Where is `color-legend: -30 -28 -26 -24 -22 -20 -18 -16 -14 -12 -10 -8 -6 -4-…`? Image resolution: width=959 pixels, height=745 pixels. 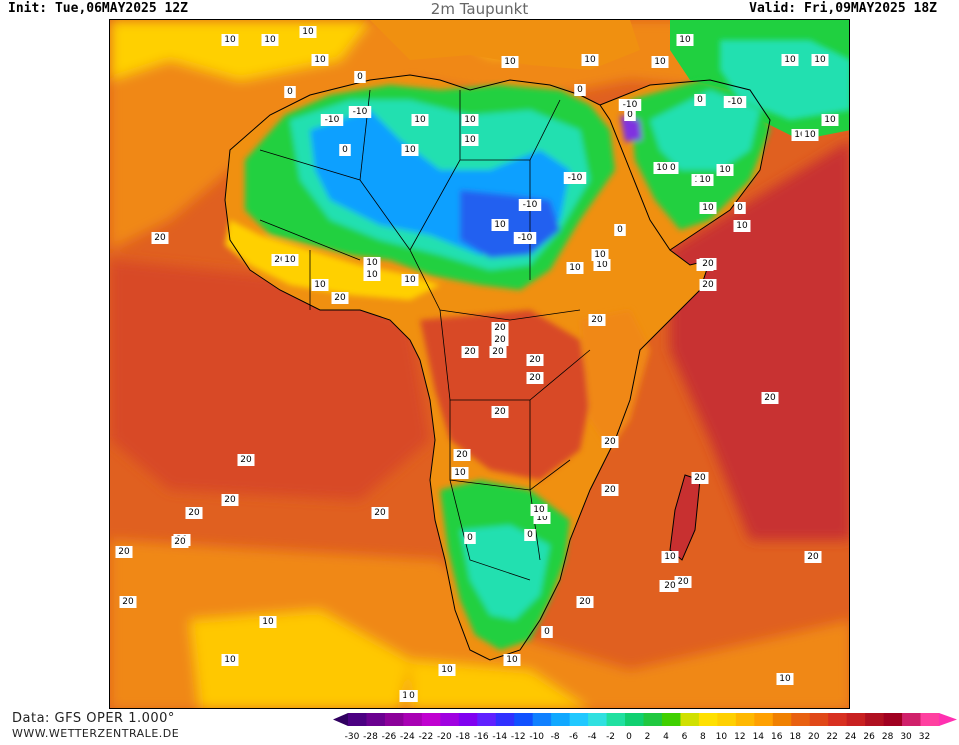
color-legend: -30 -28 -26 -24 -22 -20 -18 -16 -14 -12 -10 -8 -6 -4-… is located at coordinates (646, 726).